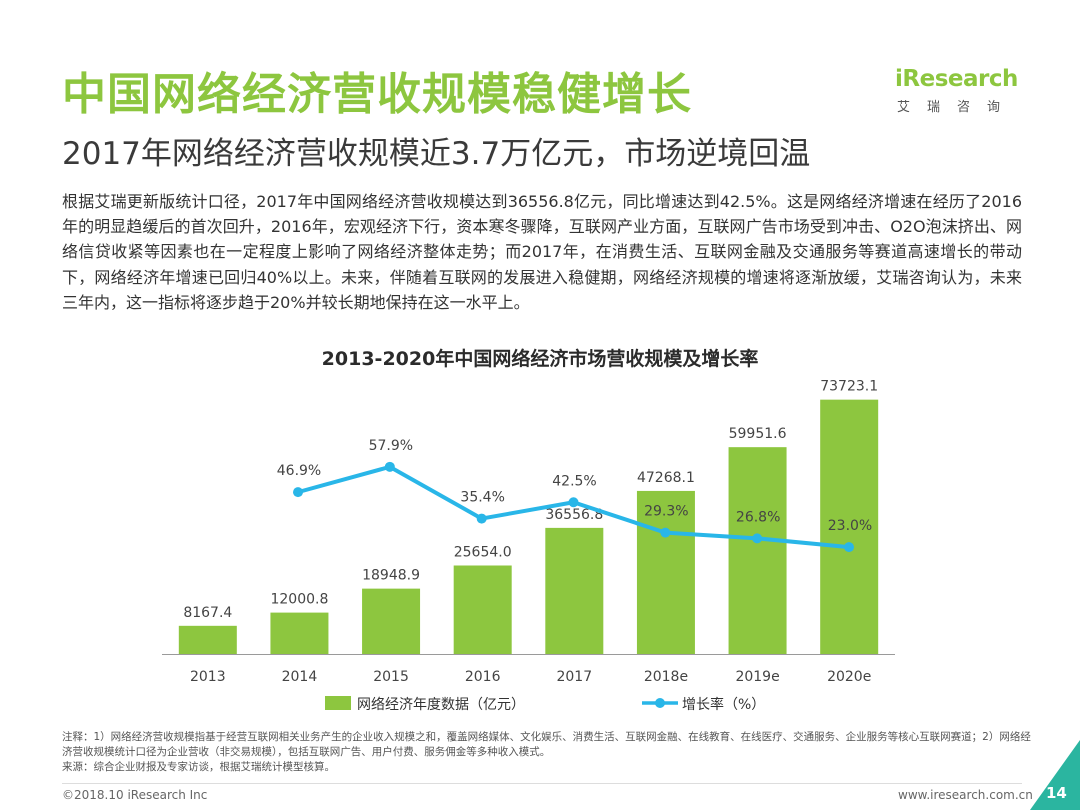 The width and height of the screenshot is (1080, 810). I want to click on iresearch-logo: iResearch 艾瑞咨询, so click(960, 96).